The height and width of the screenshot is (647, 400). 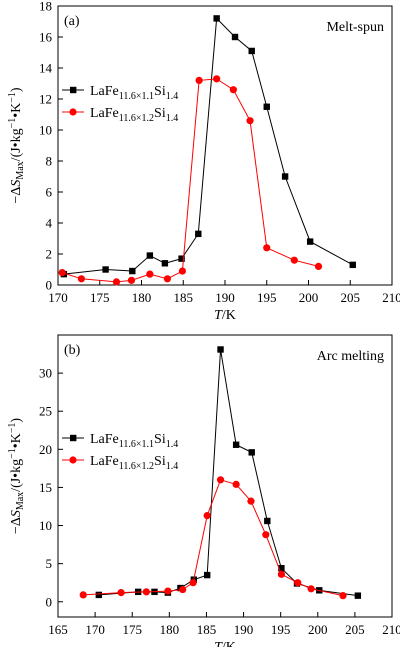 I want to click on panel-label: (b), so click(x=72, y=350).